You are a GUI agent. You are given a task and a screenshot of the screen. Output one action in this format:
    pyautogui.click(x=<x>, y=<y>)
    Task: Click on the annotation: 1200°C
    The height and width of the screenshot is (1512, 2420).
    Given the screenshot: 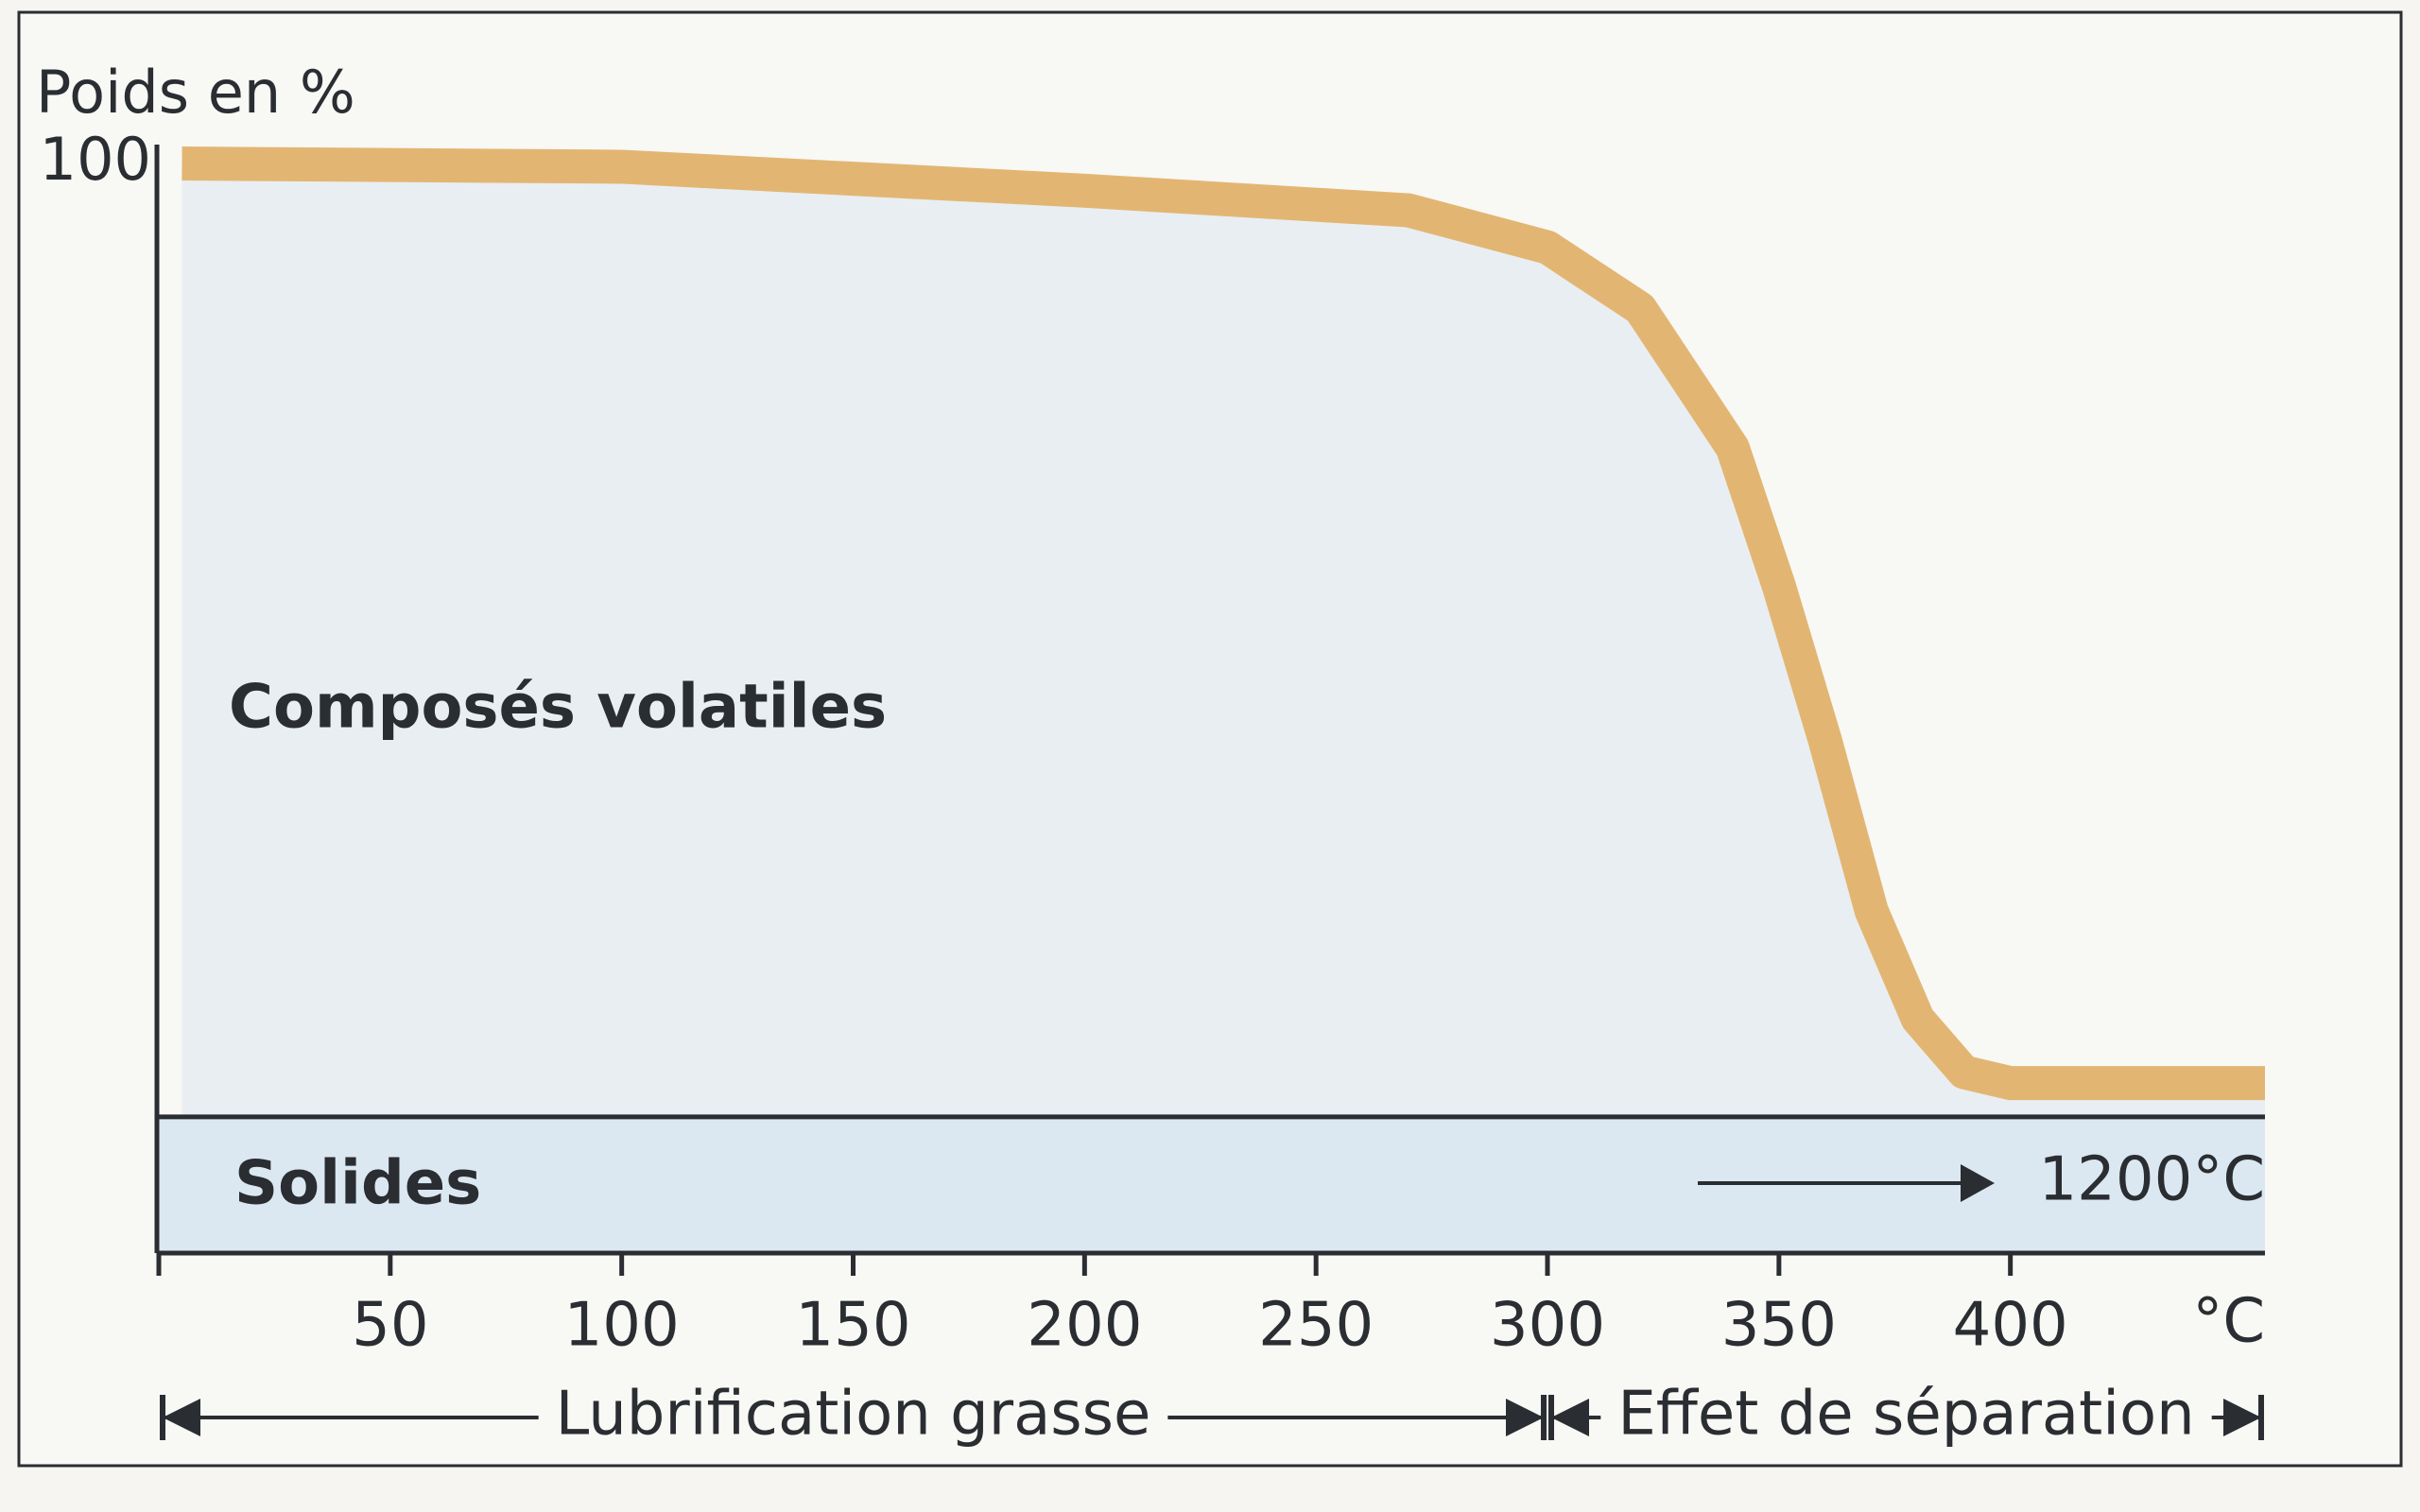 What is the action you would take?
    pyautogui.click(x=2152, y=1180)
    